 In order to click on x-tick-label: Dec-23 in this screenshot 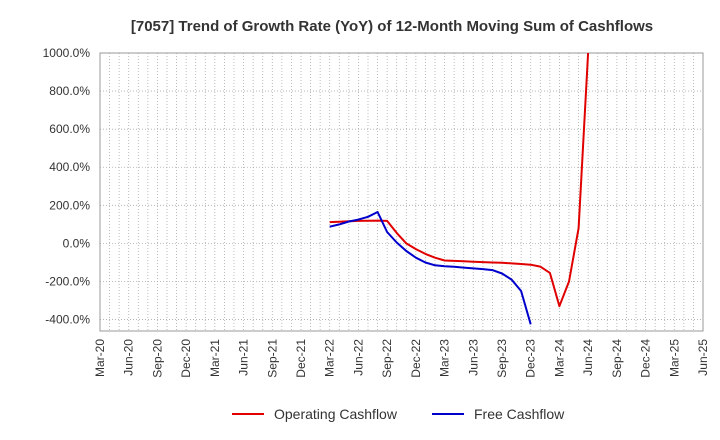, I will do `click(531, 358)`.